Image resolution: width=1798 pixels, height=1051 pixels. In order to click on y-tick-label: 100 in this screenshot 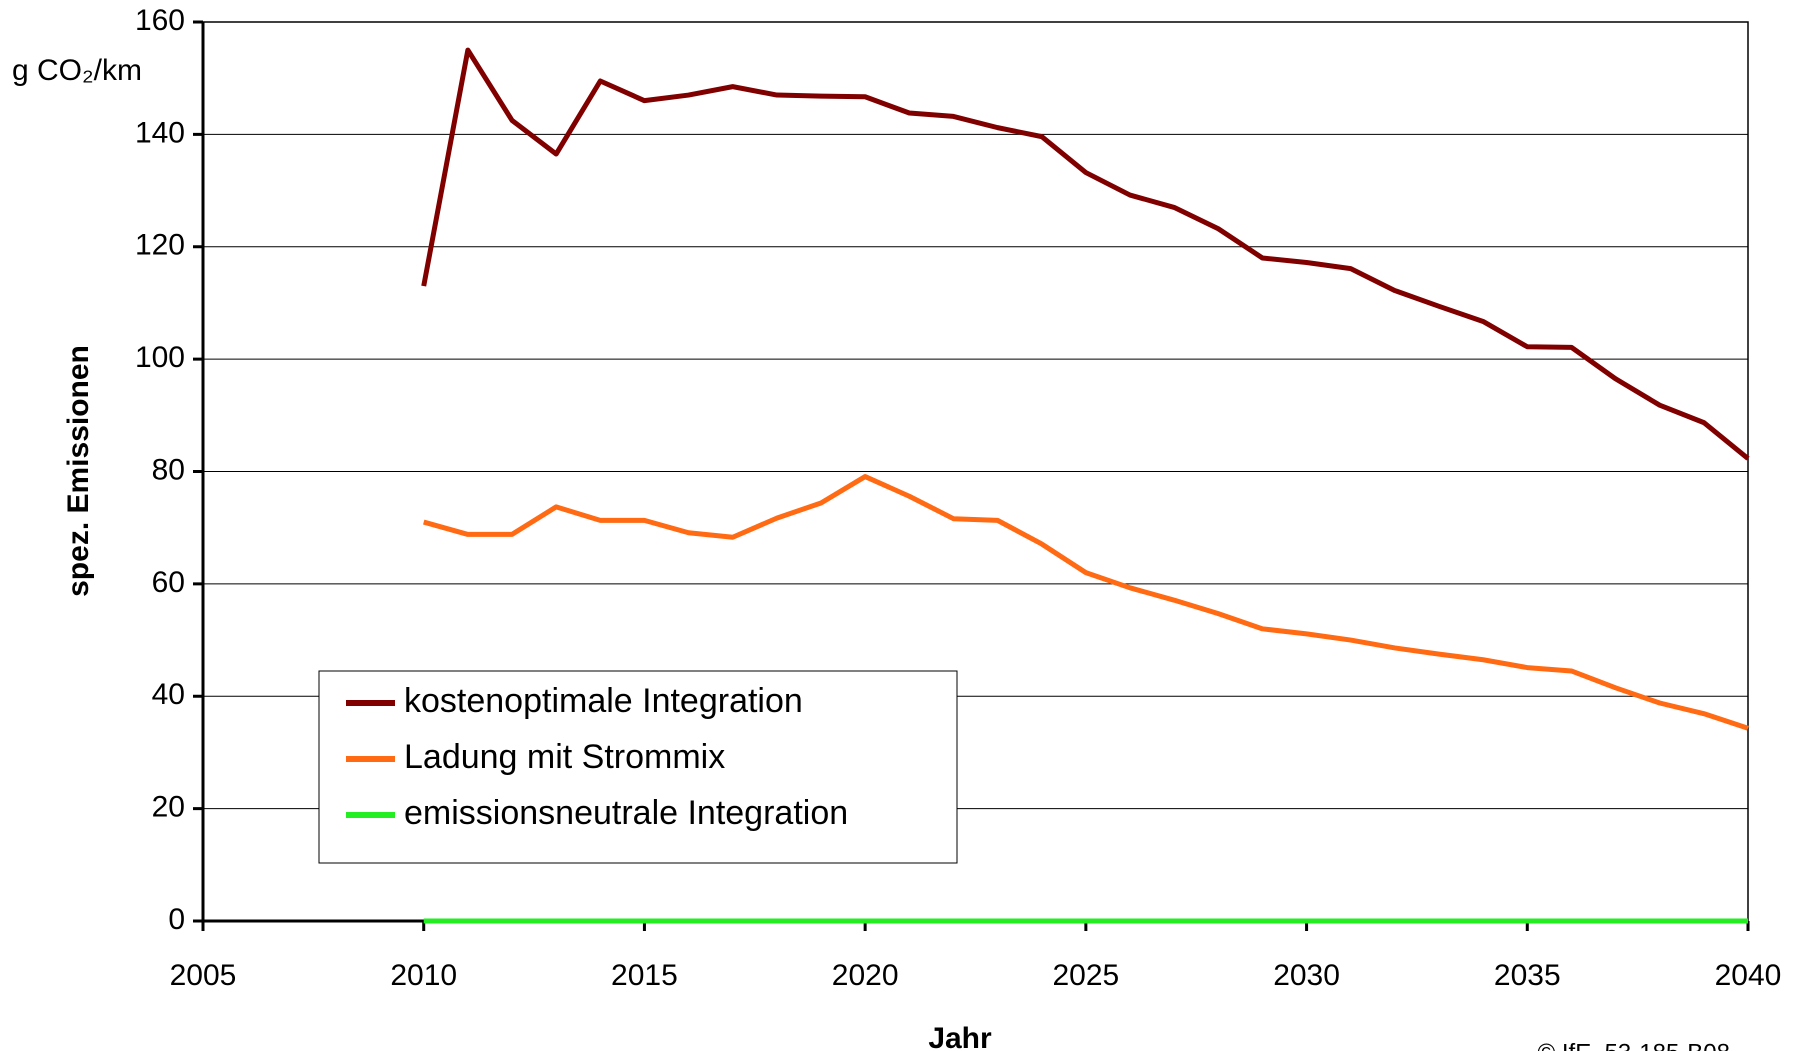, I will do `click(160, 357)`.